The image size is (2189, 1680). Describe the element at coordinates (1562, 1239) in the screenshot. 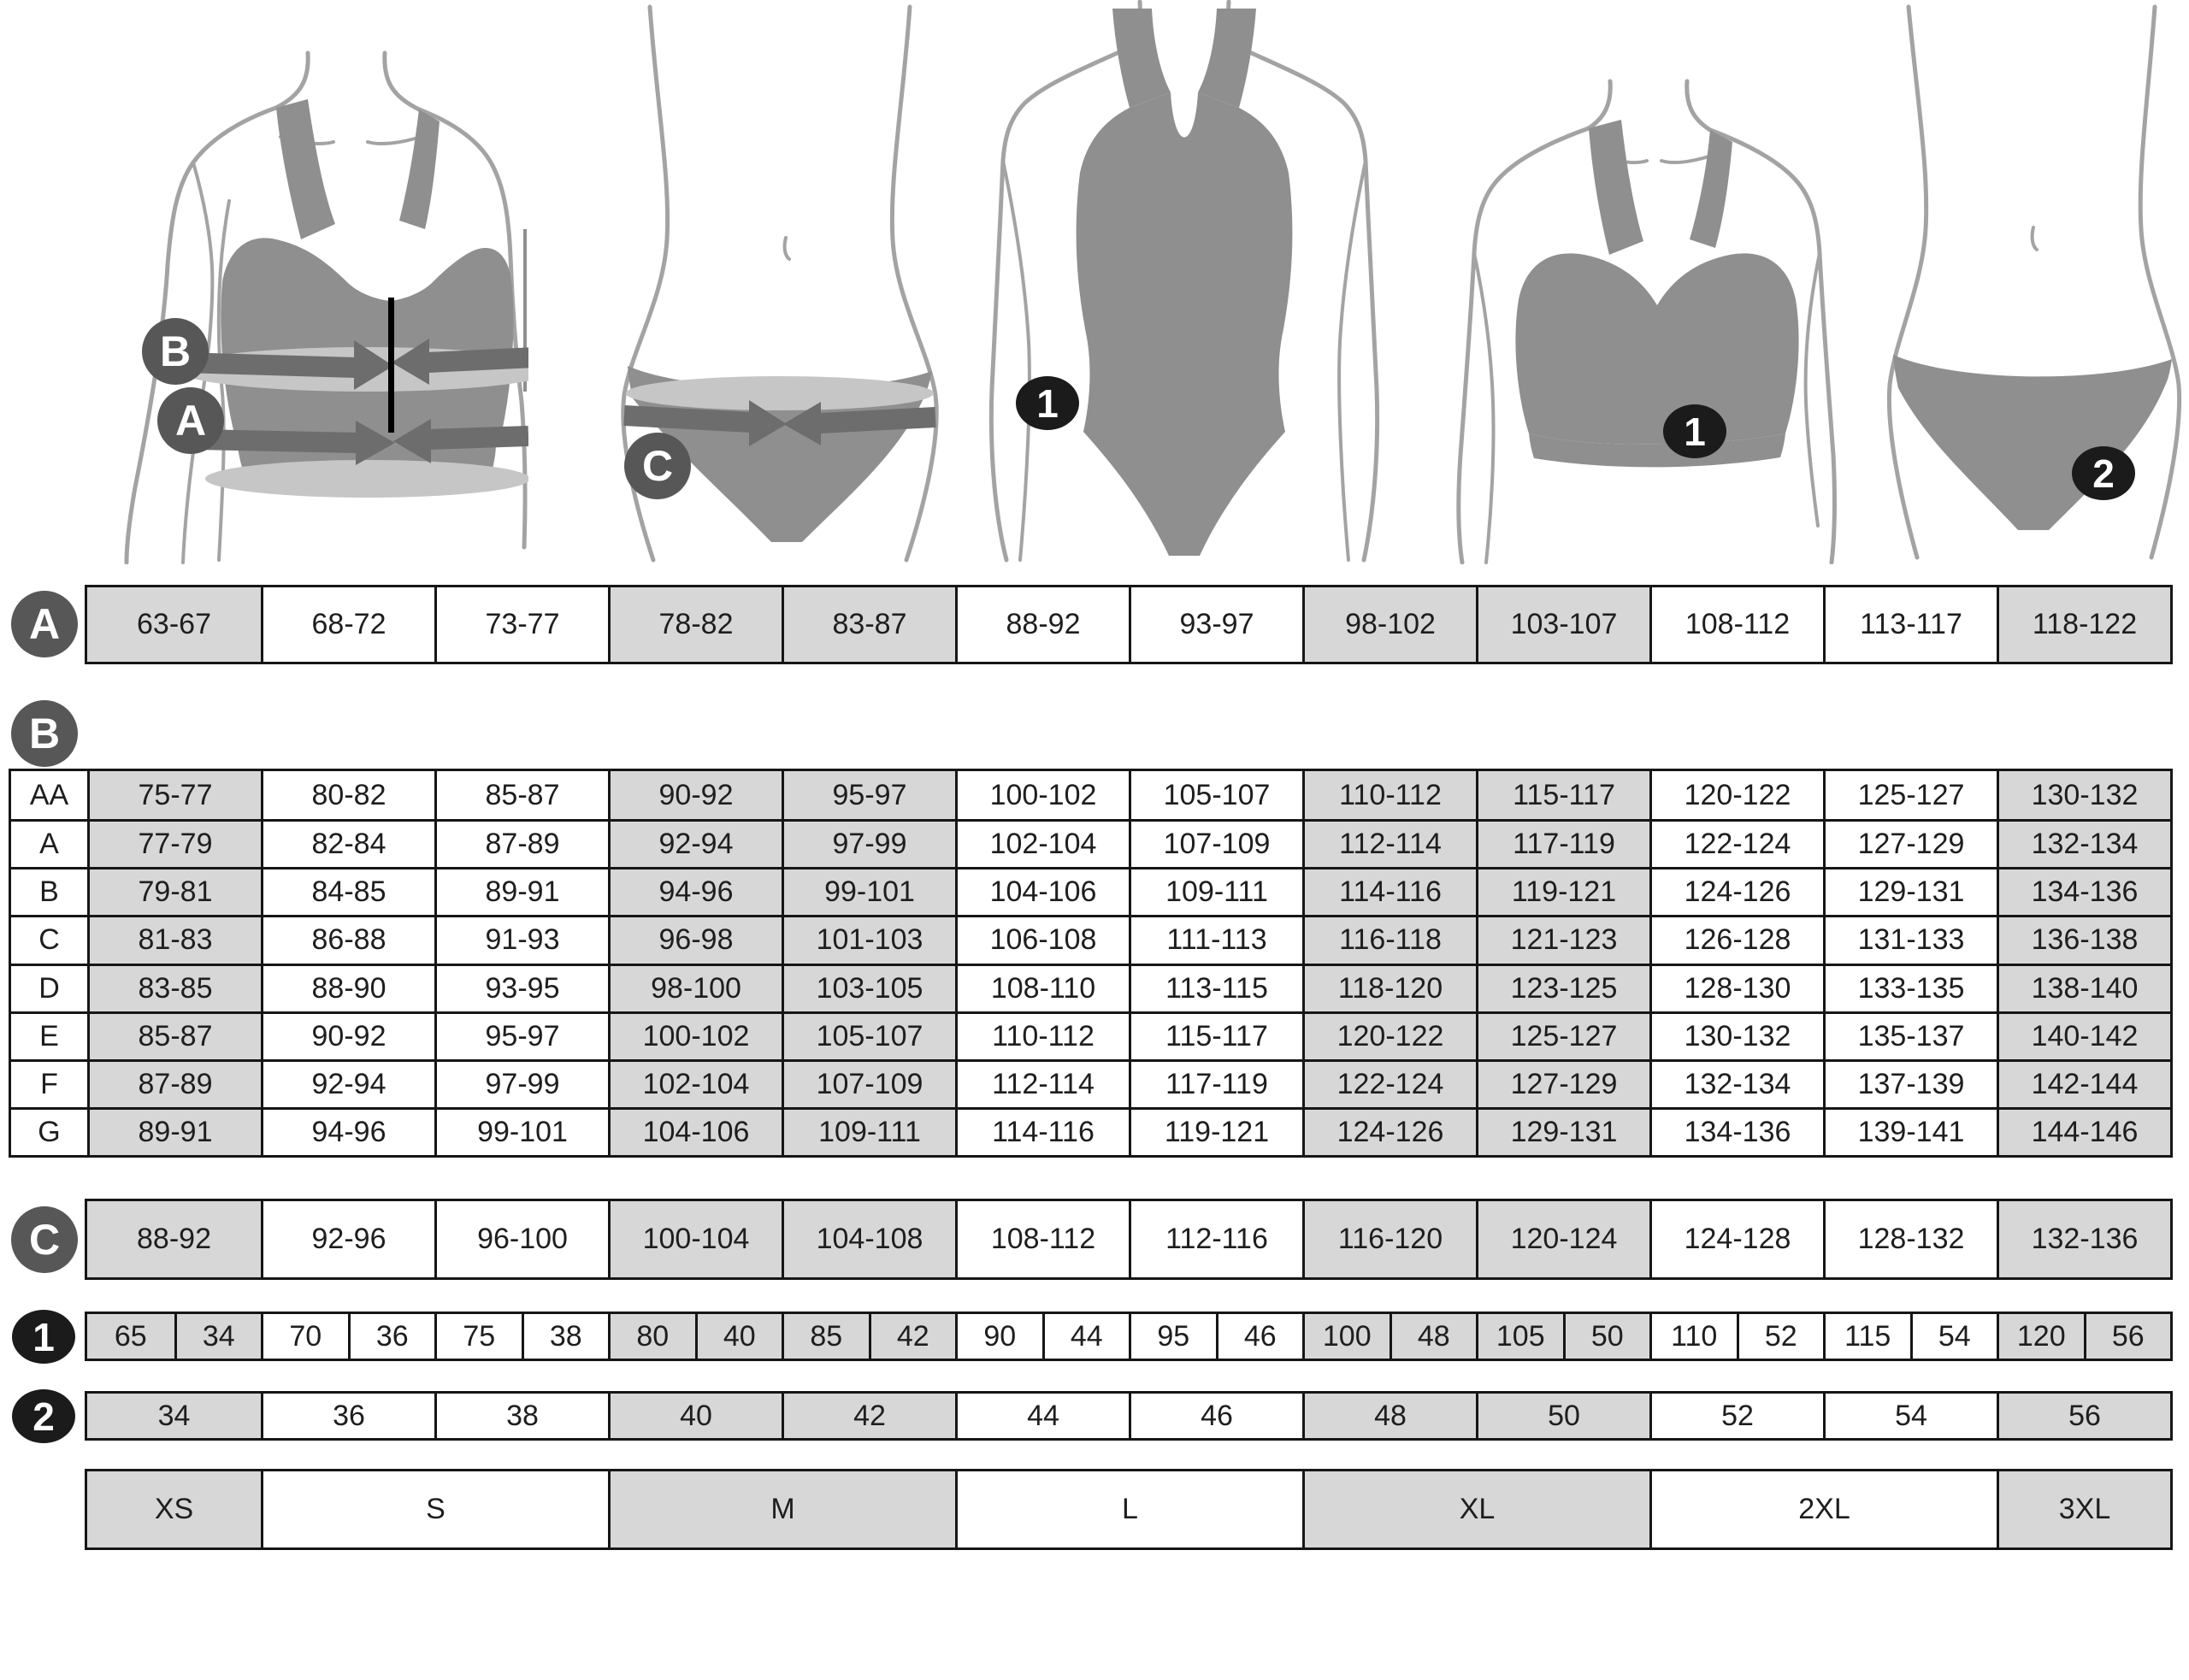

I see `cell: 120-124` at that location.